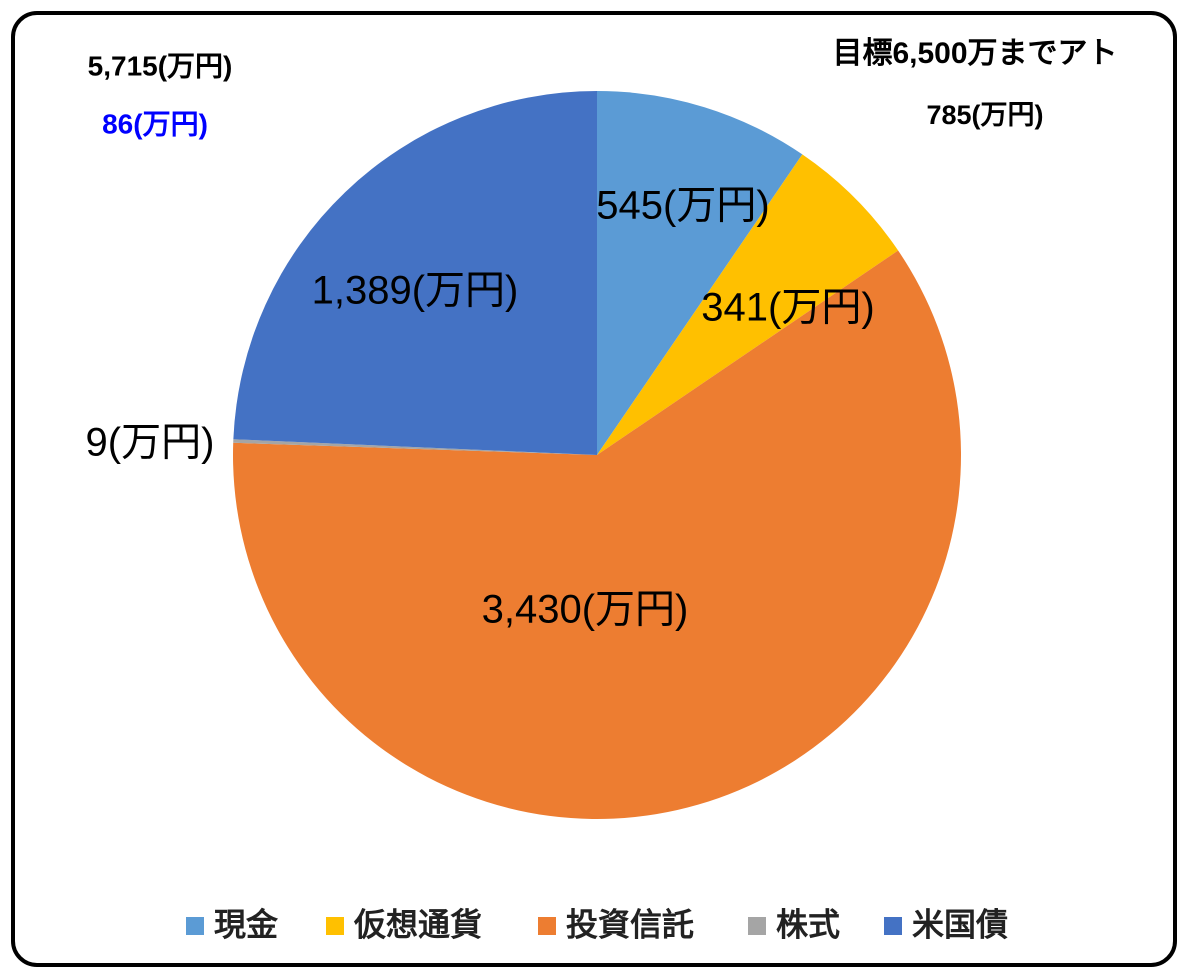 This screenshot has height=974, width=1183. Describe the element at coordinates (808, 924) in the screenshot. I see `legend-label: 株式` at that location.